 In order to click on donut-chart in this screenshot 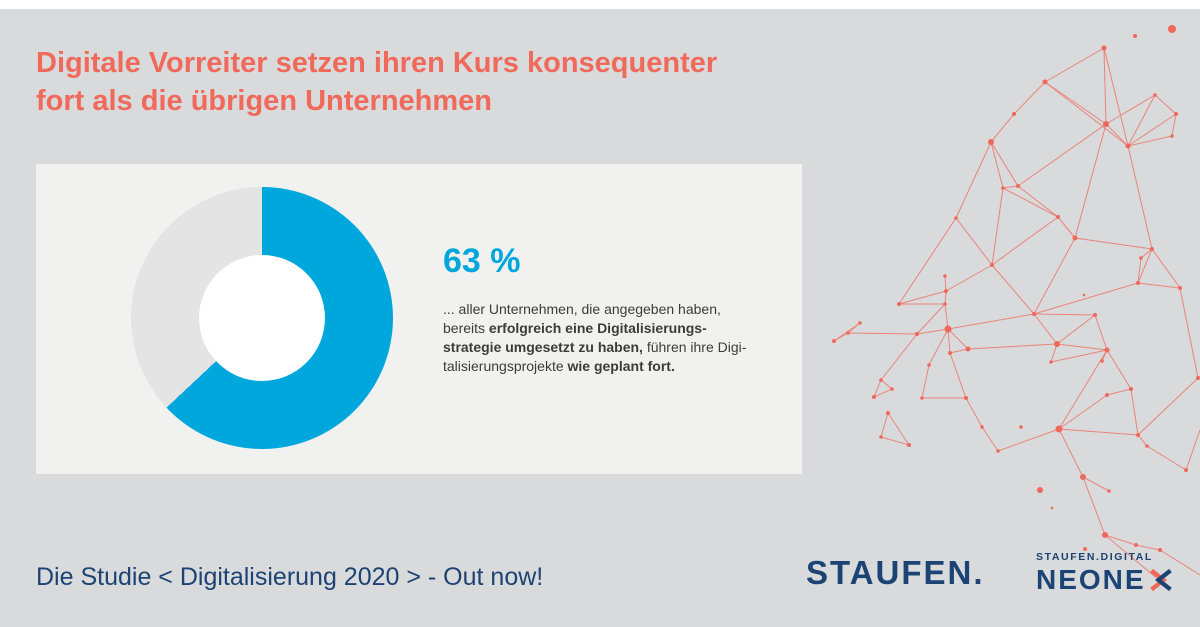, I will do `click(262, 318)`.